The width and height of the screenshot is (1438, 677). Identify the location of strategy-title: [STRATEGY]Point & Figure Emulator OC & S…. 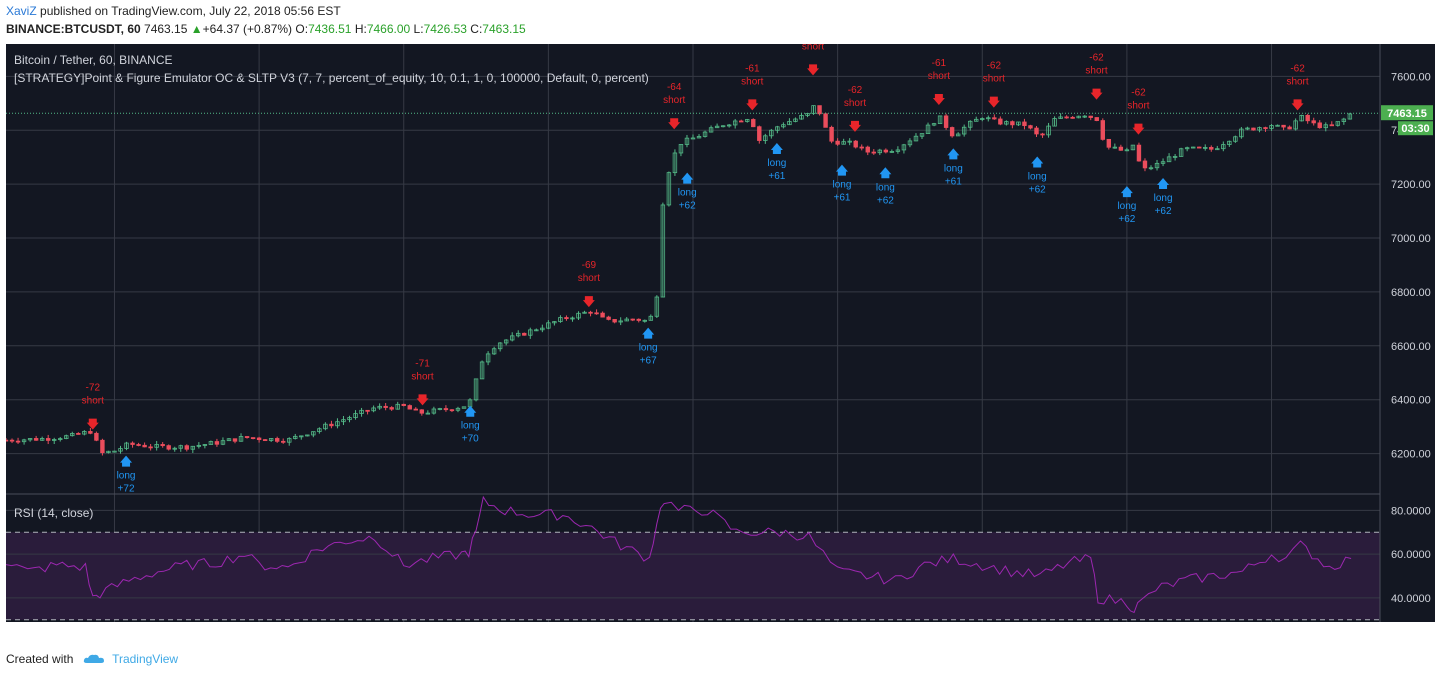
(331, 78).